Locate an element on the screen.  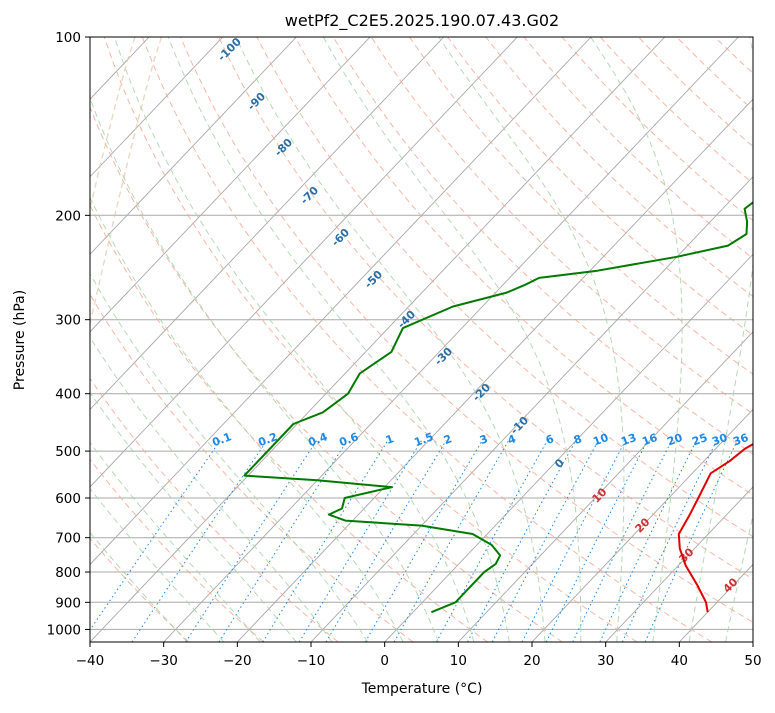
y-tick-label: 200 is located at coordinates (68, 216).